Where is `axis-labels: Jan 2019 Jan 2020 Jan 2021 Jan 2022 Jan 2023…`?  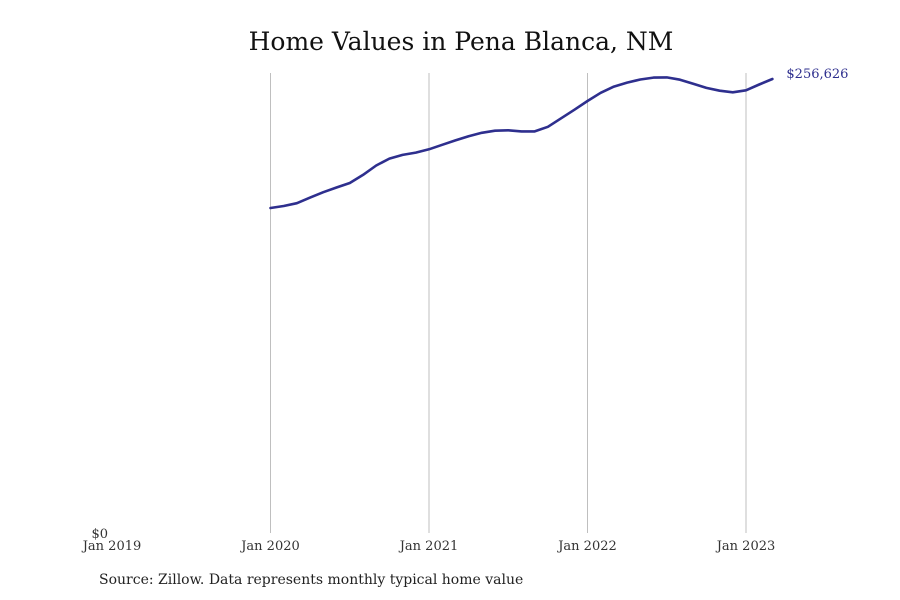 axis-labels: Jan 2019 Jan 2020 Jan 2021 Jan 2022 Jan 2023… is located at coordinates (428, 540).